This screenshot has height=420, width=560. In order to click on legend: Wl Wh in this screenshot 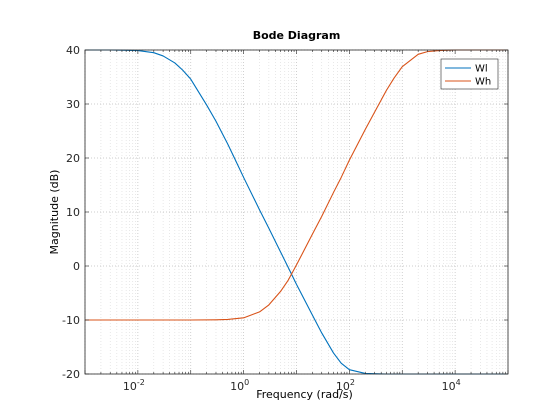, I will do `click(469, 74)`.